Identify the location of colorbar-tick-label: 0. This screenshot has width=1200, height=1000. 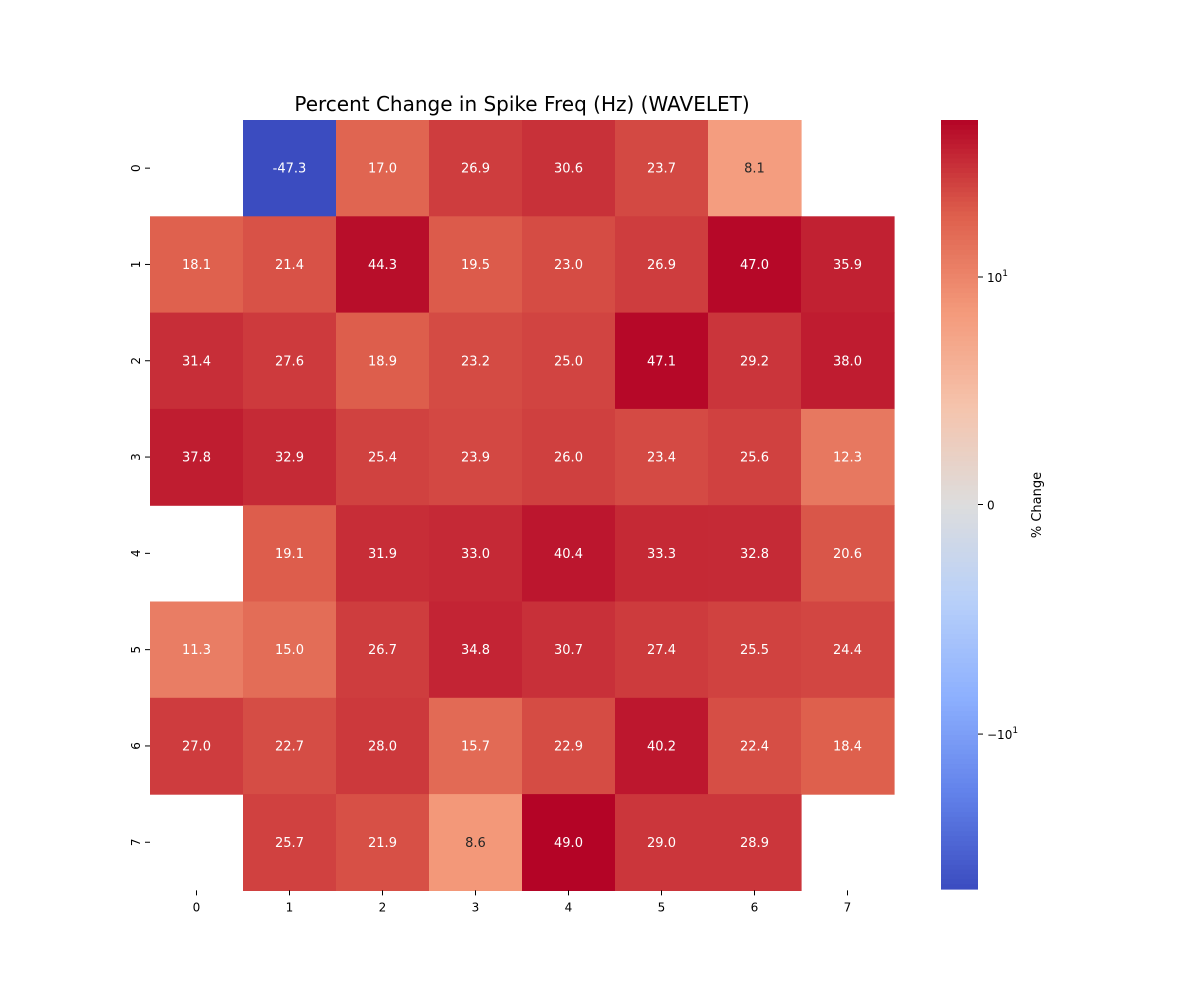
(991, 506).